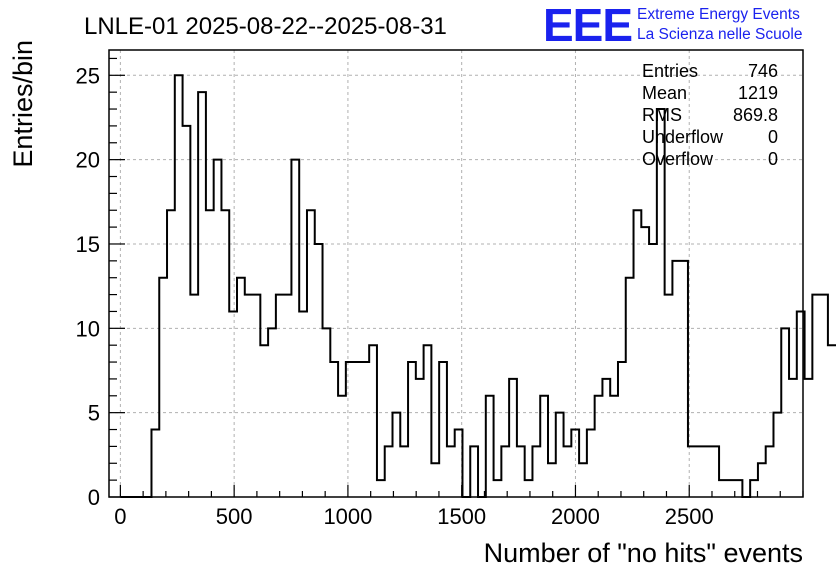  What do you see at coordinates (763, 71) in the screenshot?
I see `stats-value: 746` at bounding box center [763, 71].